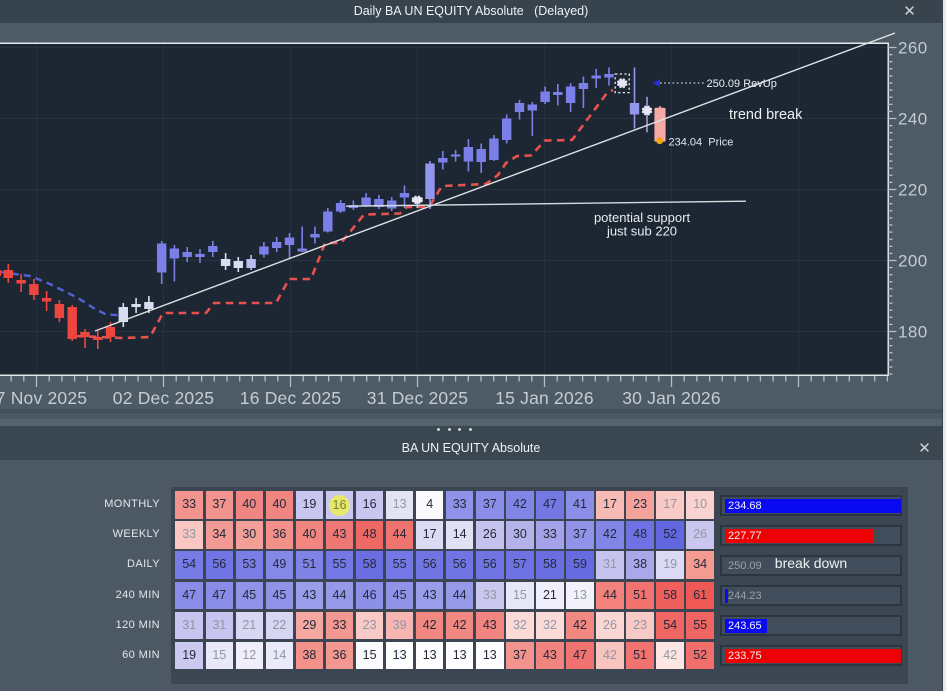 This screenshot has height=691, width=946. Describe the element at coordinates (913, 119) in the screenshot. I see `svg-text: 240` at that location.